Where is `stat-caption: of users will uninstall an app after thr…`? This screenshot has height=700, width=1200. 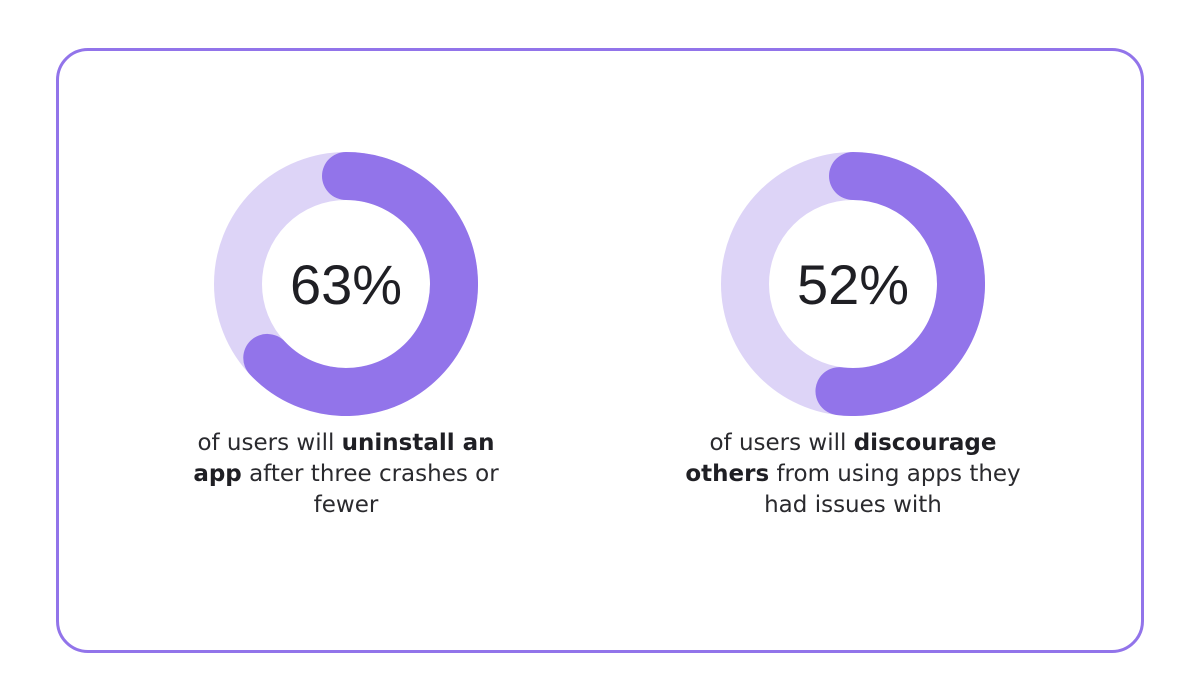 stat-caption: of users will uninstall an app after thr… is located at coordinates (346, 474).